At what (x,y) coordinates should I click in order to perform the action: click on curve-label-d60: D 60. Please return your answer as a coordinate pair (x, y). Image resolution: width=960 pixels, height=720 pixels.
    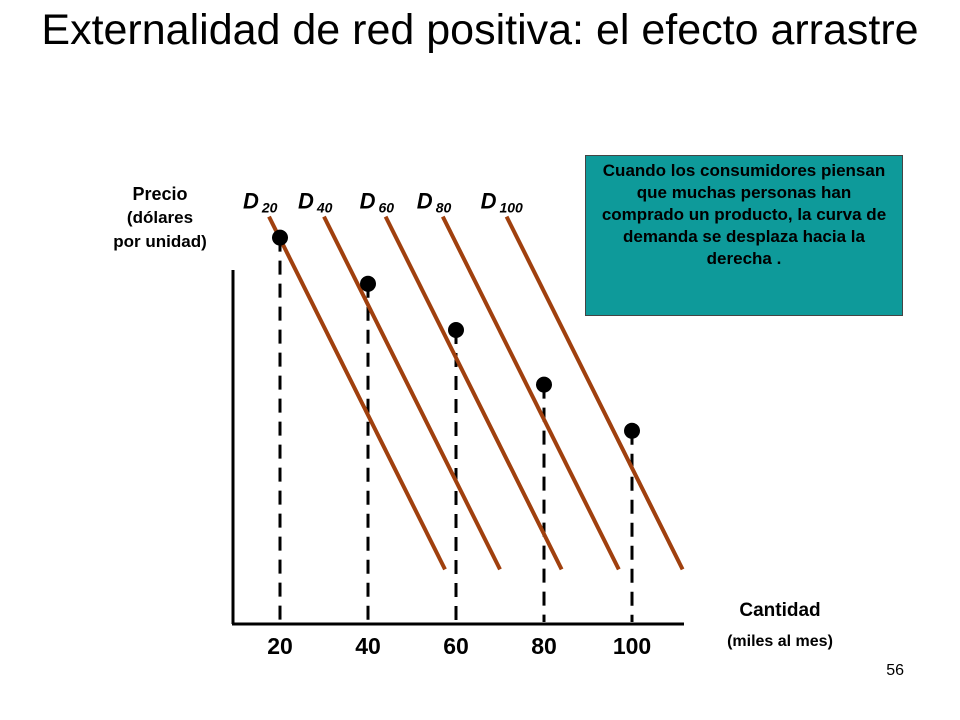
    Looking at the image, I should click on (377, 202).